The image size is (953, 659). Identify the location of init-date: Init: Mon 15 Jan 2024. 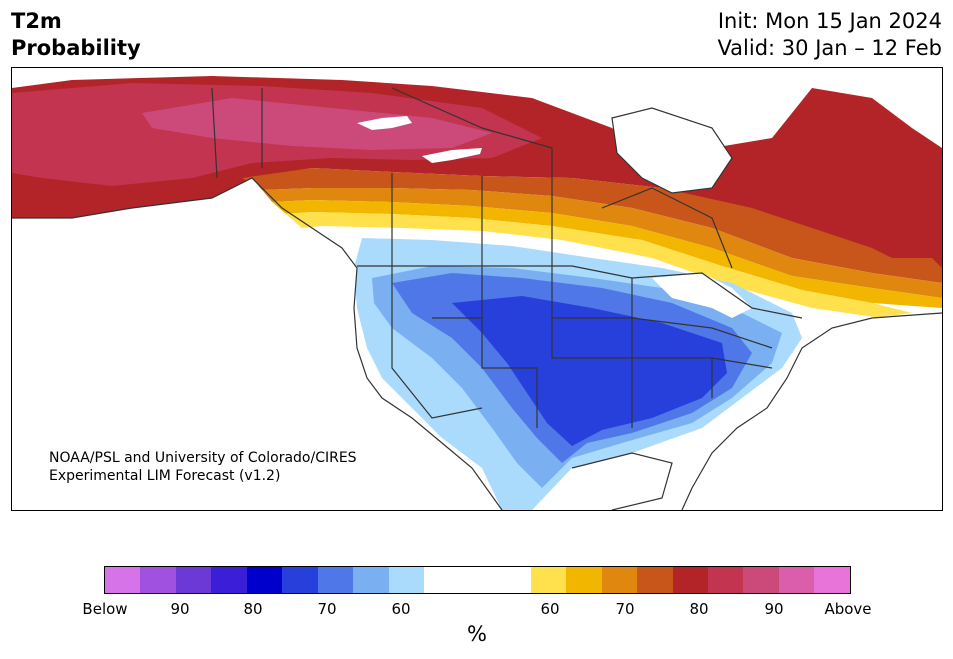
(829, 21).